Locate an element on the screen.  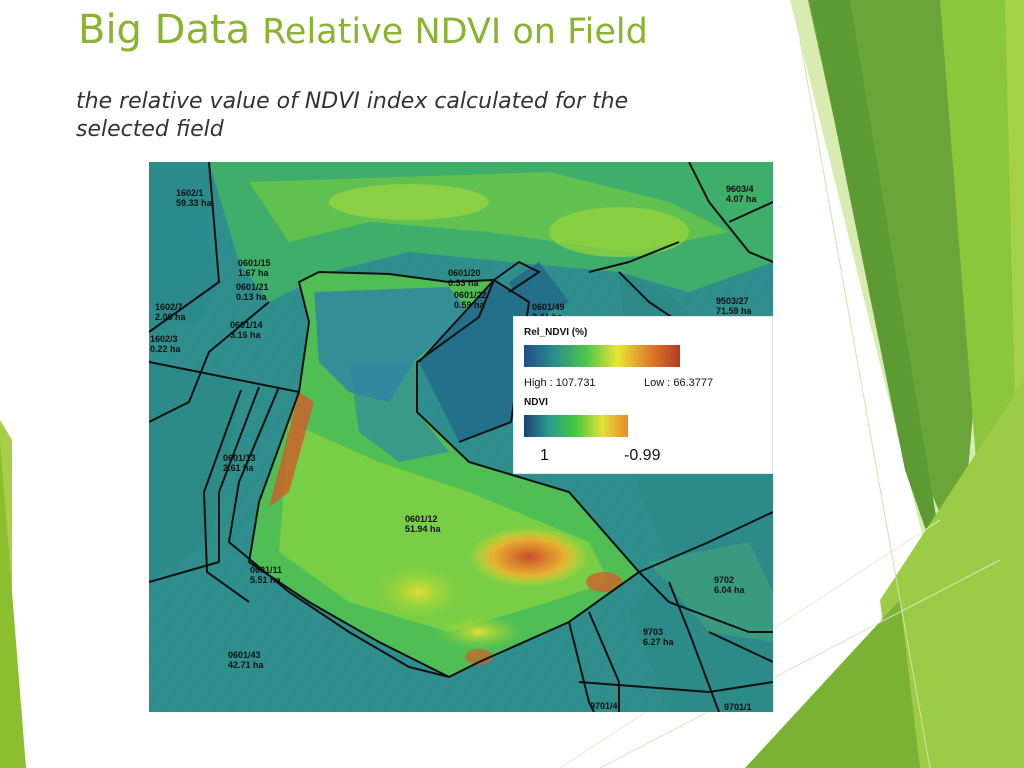
ndvi-low-value: -0.99 is located at coordinates (642, 455).